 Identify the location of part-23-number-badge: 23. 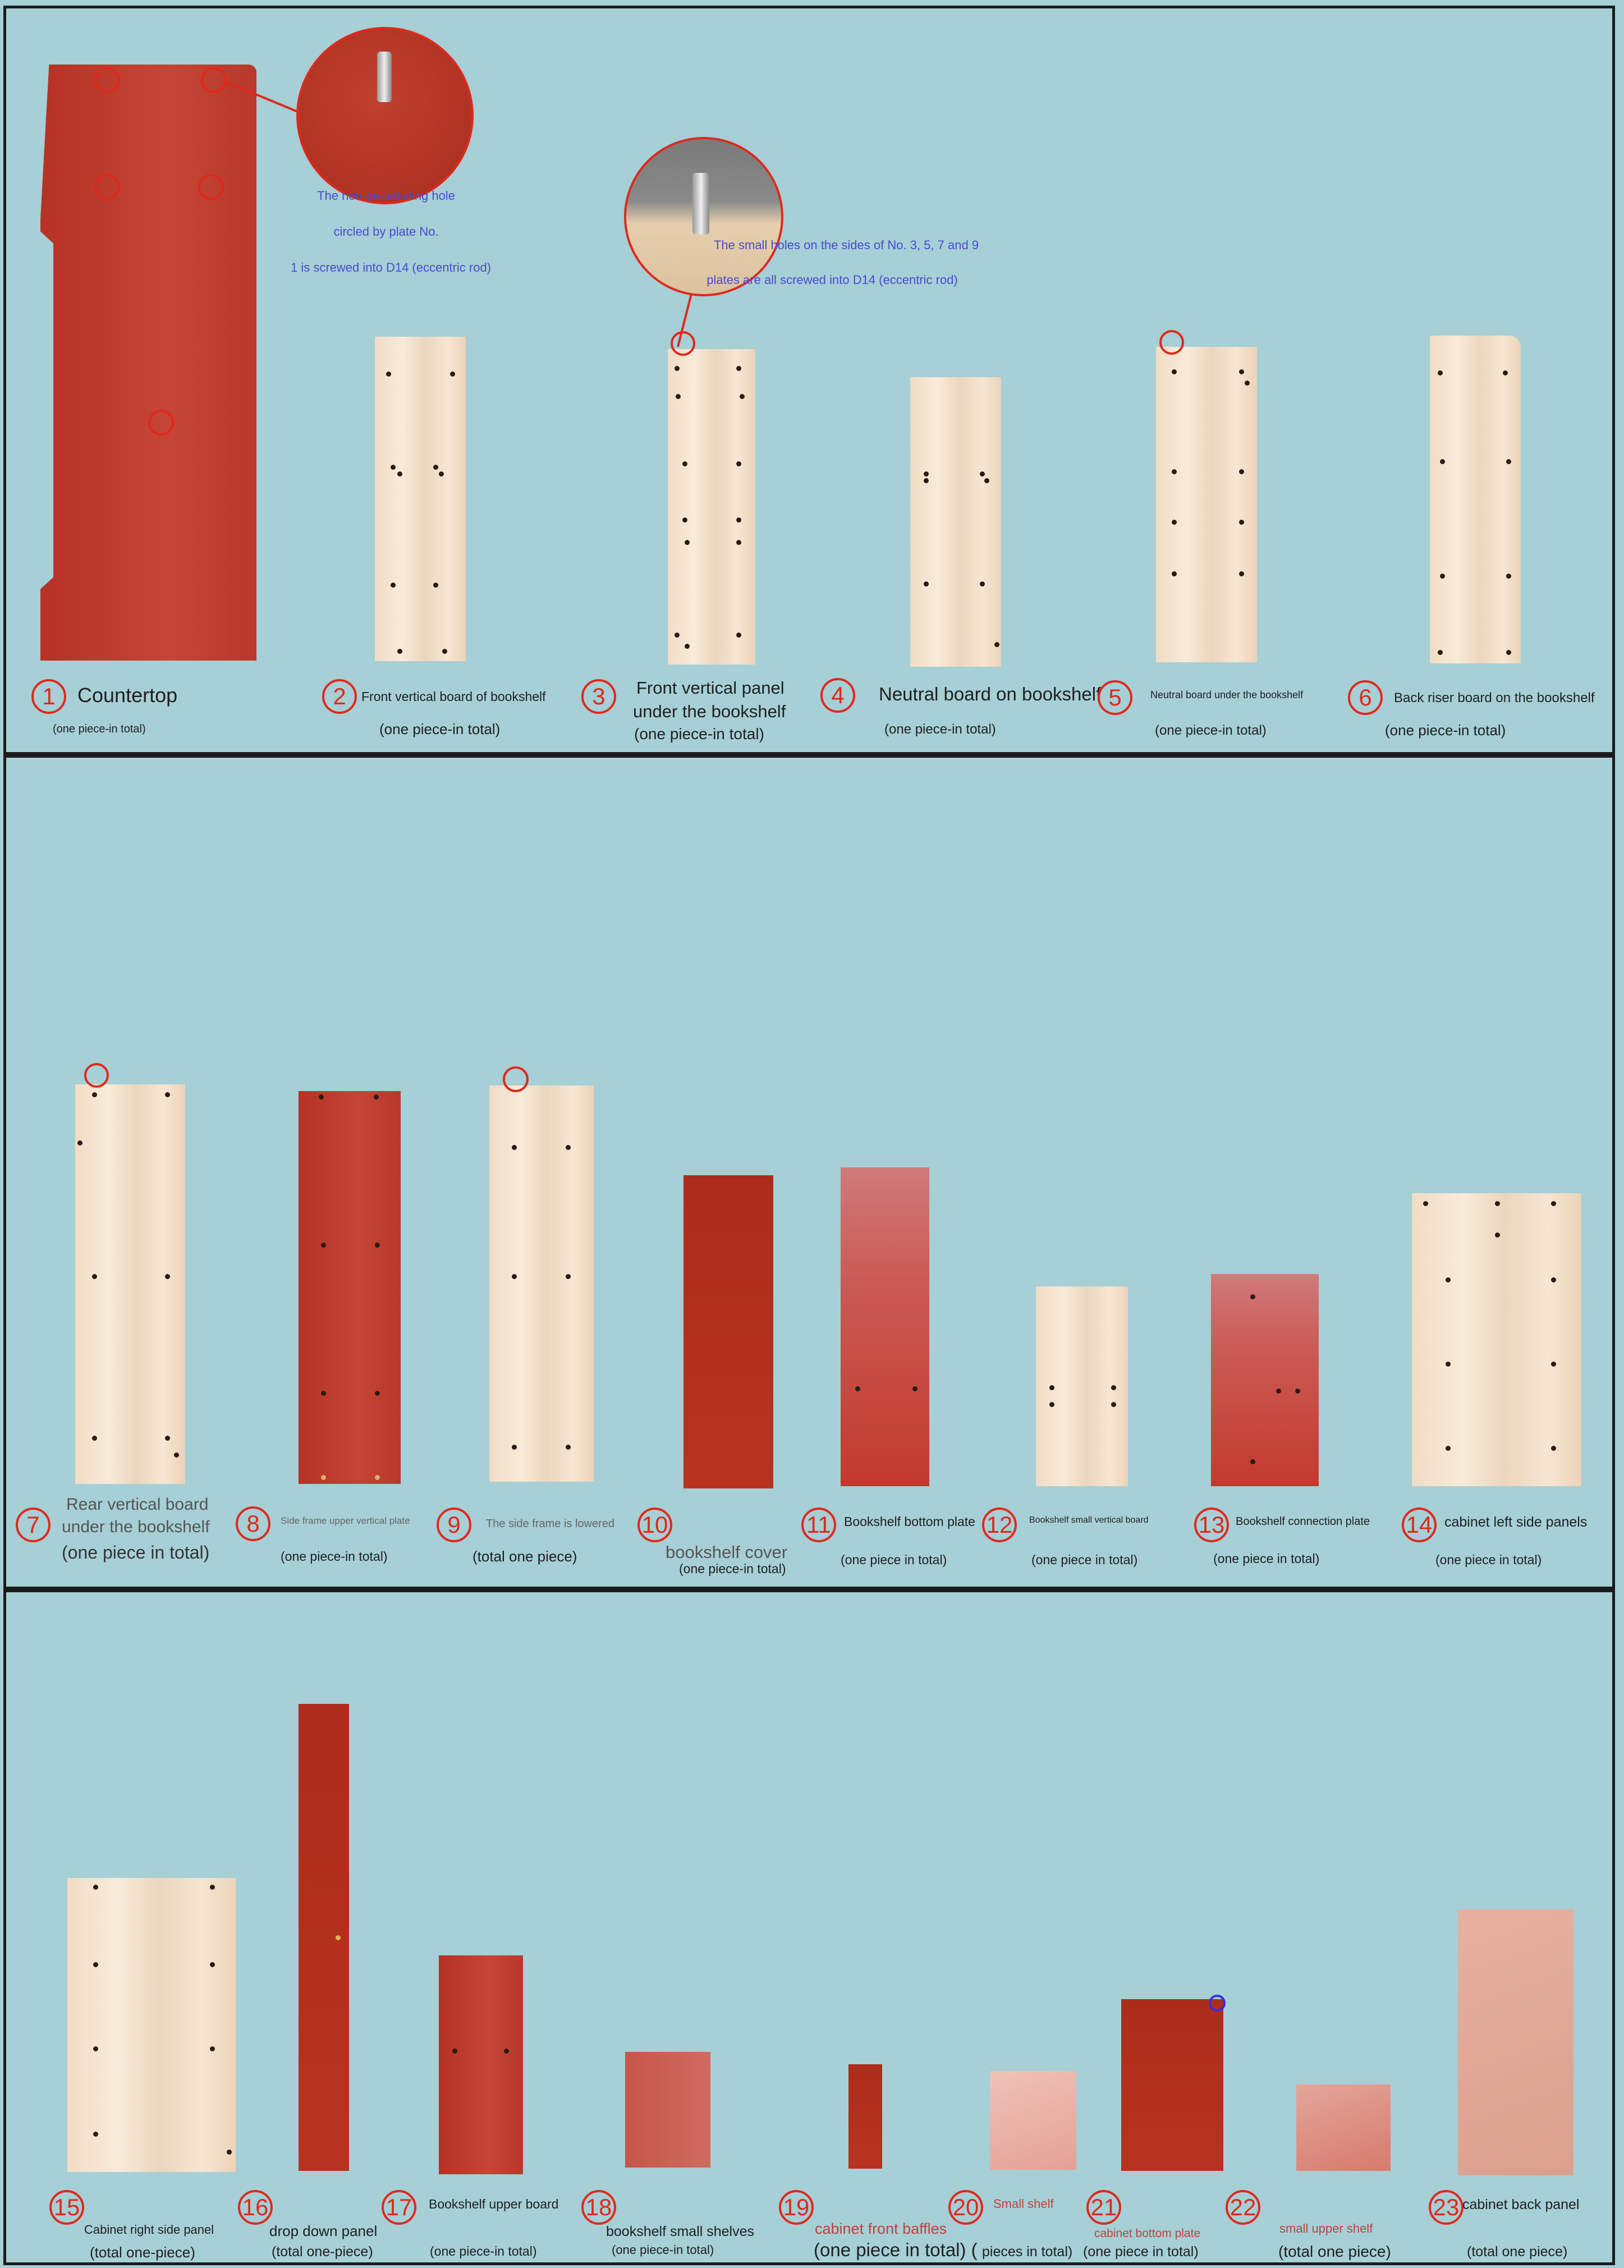
(1447, 2207).